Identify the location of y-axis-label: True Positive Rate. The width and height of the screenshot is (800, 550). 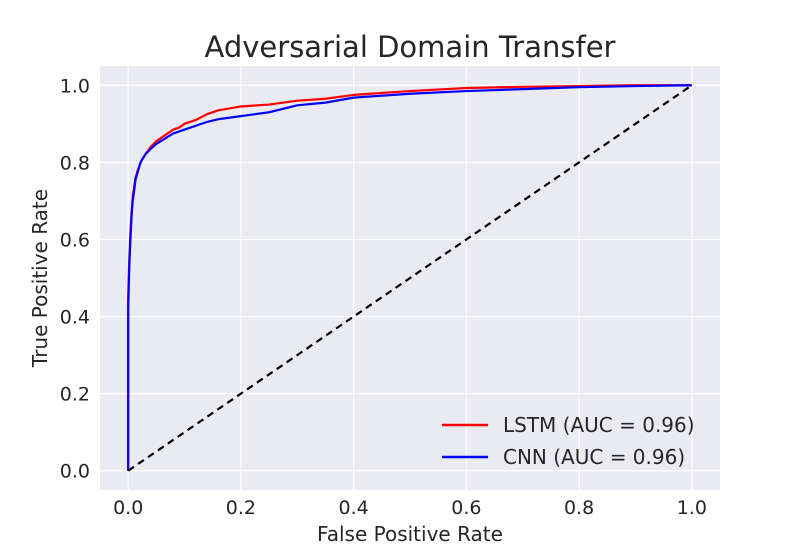
(40, 278).